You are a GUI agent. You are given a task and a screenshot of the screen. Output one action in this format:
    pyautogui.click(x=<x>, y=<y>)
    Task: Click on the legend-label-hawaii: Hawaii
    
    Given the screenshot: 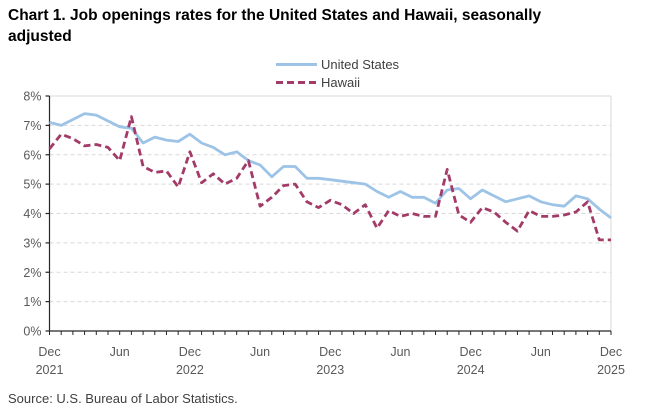 What is the action you would take?
    pyautogui.click(x=341, y=82)
    